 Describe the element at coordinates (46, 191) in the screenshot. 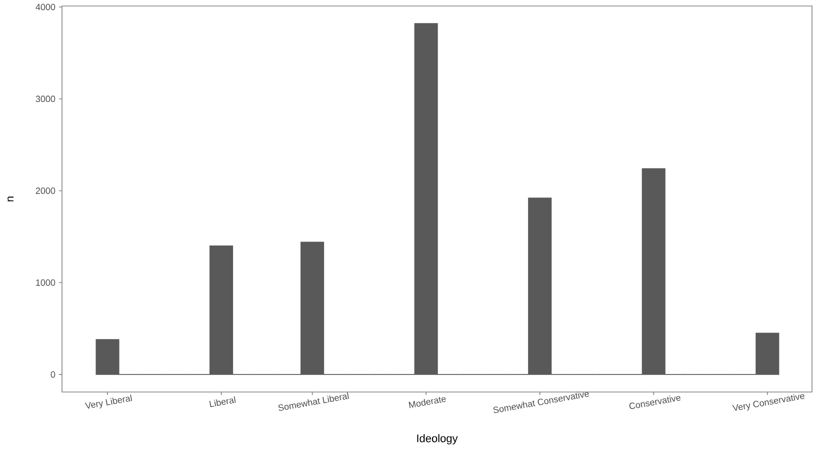

I see `y-tick-label: 2000` at that location.